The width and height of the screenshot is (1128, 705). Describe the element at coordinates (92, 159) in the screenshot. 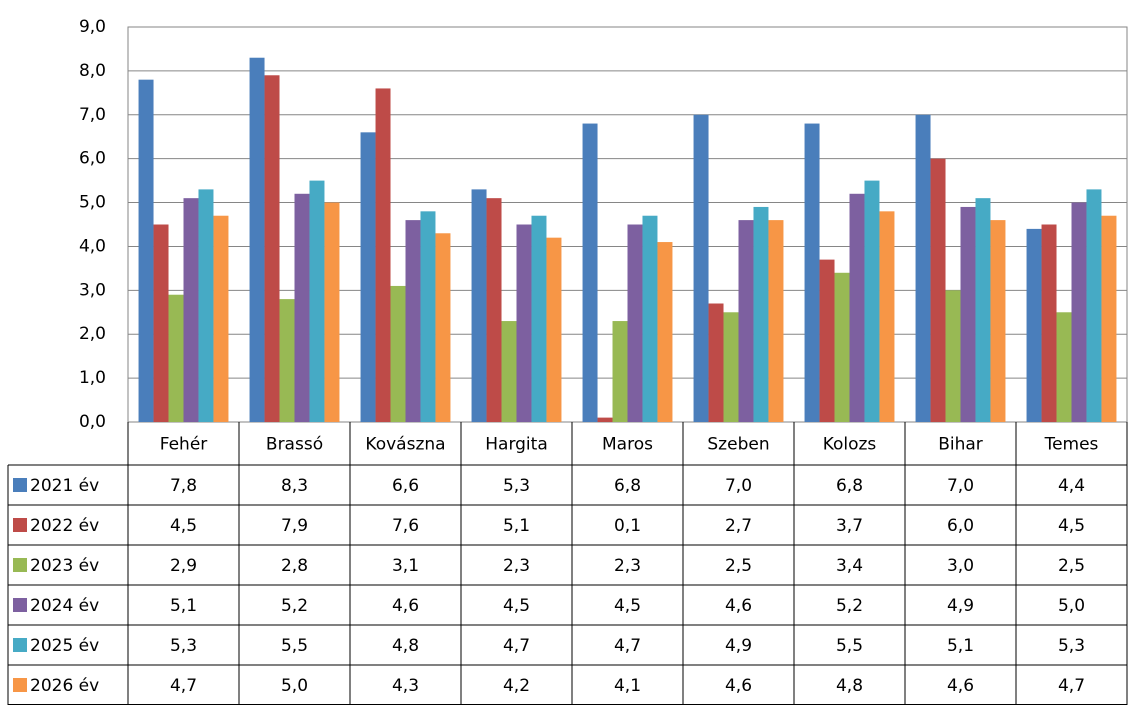

I see `y-tick-label: 6,0` at that location.